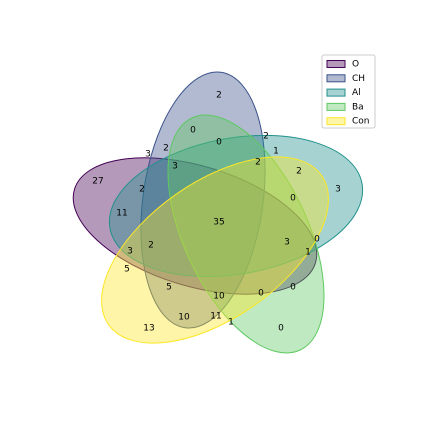 This screenshot has width=423, height=427. Describe the element at coordinates (355, 65) in the screenshot. I see `legend-label: O` at that location.